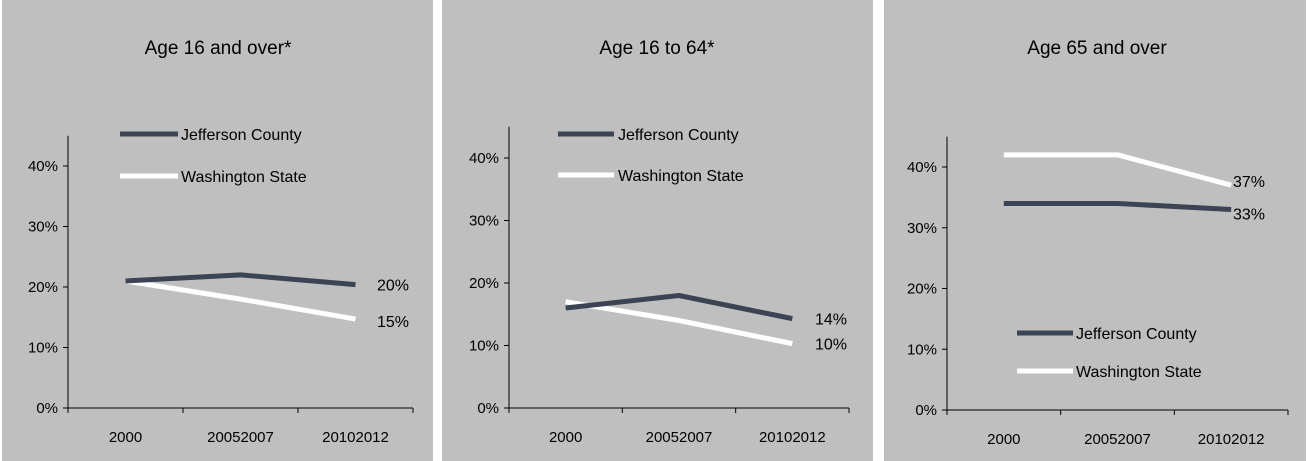 This screenshot has height=461, width=1307. Describe the element at coordinates (393, 322) in the screenshot. I see `data-label: 15%` at that location.